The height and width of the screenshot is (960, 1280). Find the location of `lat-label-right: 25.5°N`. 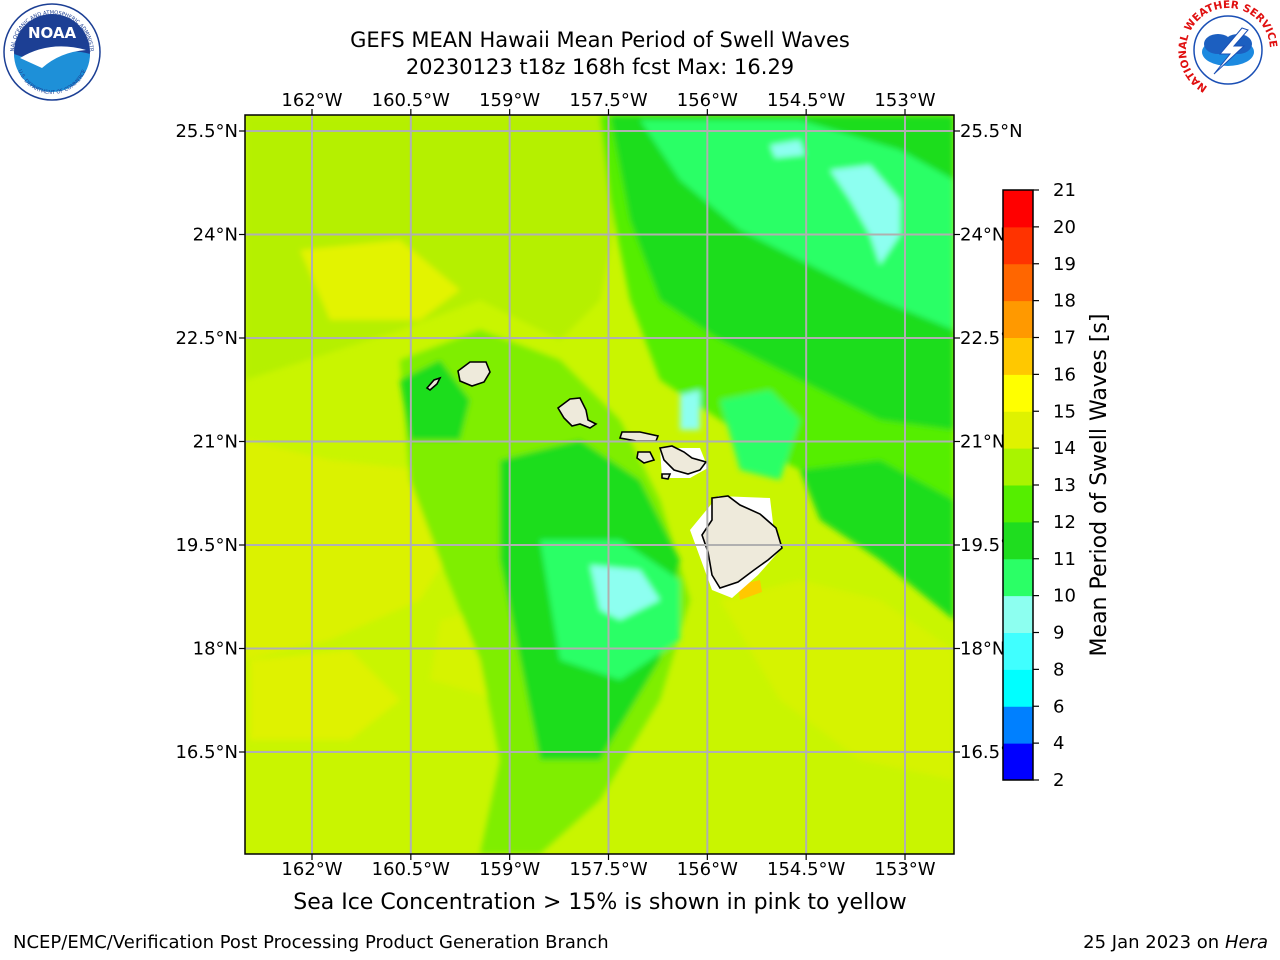

lat-label-right: 25.5°N is located at coordinates (991, 131).